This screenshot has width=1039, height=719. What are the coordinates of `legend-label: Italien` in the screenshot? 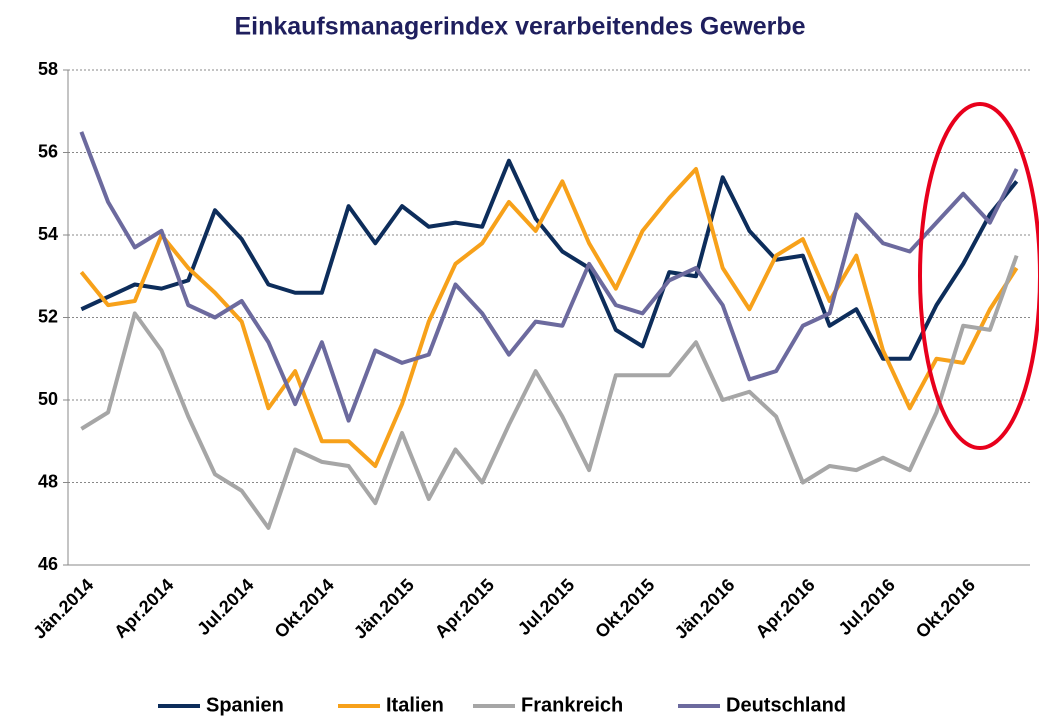 It's located at (415, 705).